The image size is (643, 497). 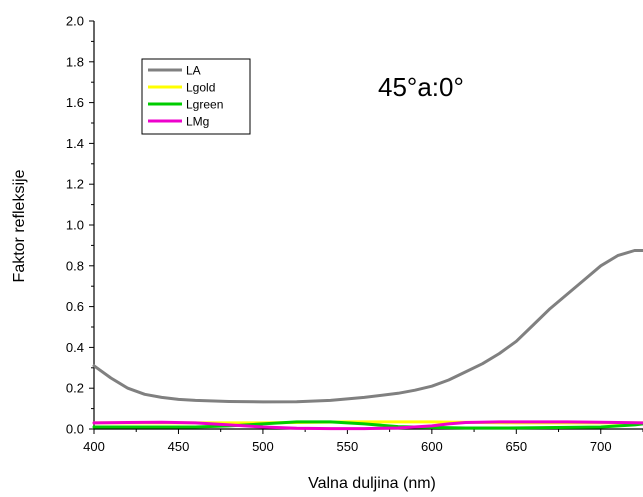 I want to click on x-tick-label: 400, so click(x=94, y=446).